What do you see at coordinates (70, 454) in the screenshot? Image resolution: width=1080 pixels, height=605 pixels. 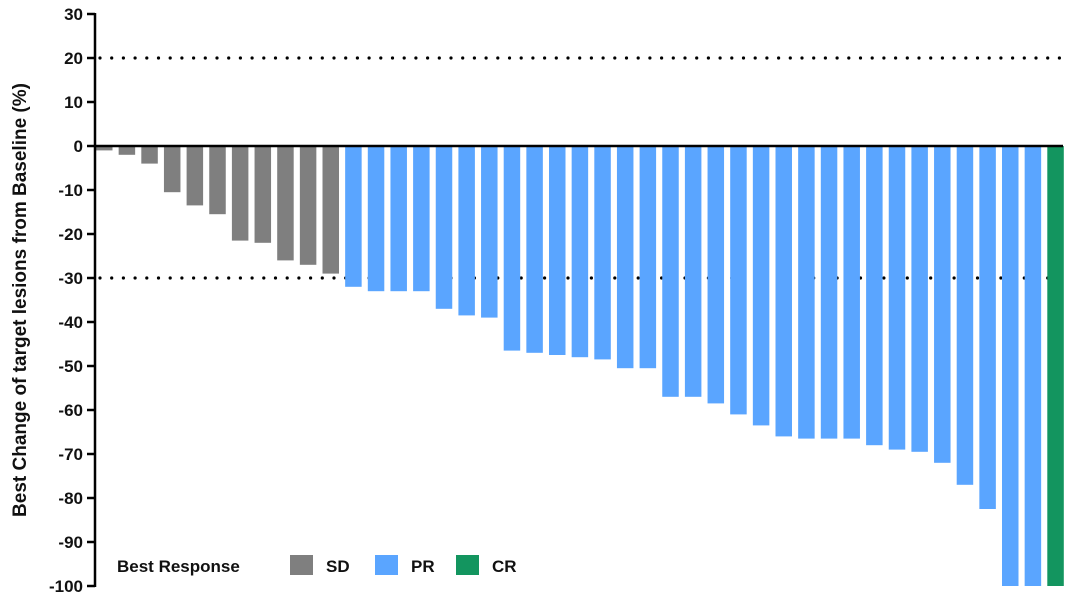 I see `y-tick-label: -70` at bounding box center [70, 454].